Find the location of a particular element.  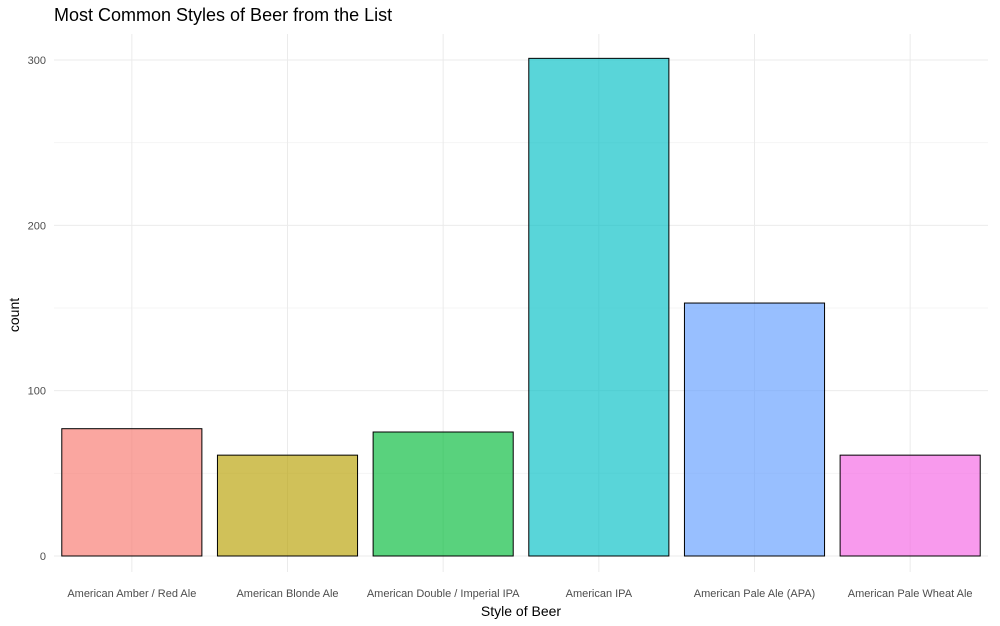

x-tick-label: American Pale Wheat Ale is located at coordinates (910, 594).